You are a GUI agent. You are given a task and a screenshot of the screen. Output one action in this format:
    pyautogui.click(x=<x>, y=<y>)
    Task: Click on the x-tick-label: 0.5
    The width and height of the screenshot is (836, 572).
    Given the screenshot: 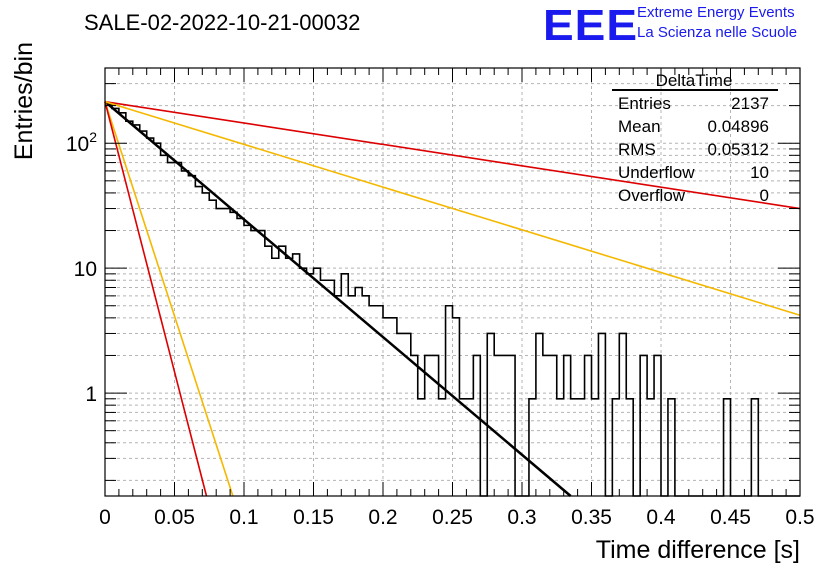 What is the action you would take?
    pyautogui.click(x=799, y=517)
    